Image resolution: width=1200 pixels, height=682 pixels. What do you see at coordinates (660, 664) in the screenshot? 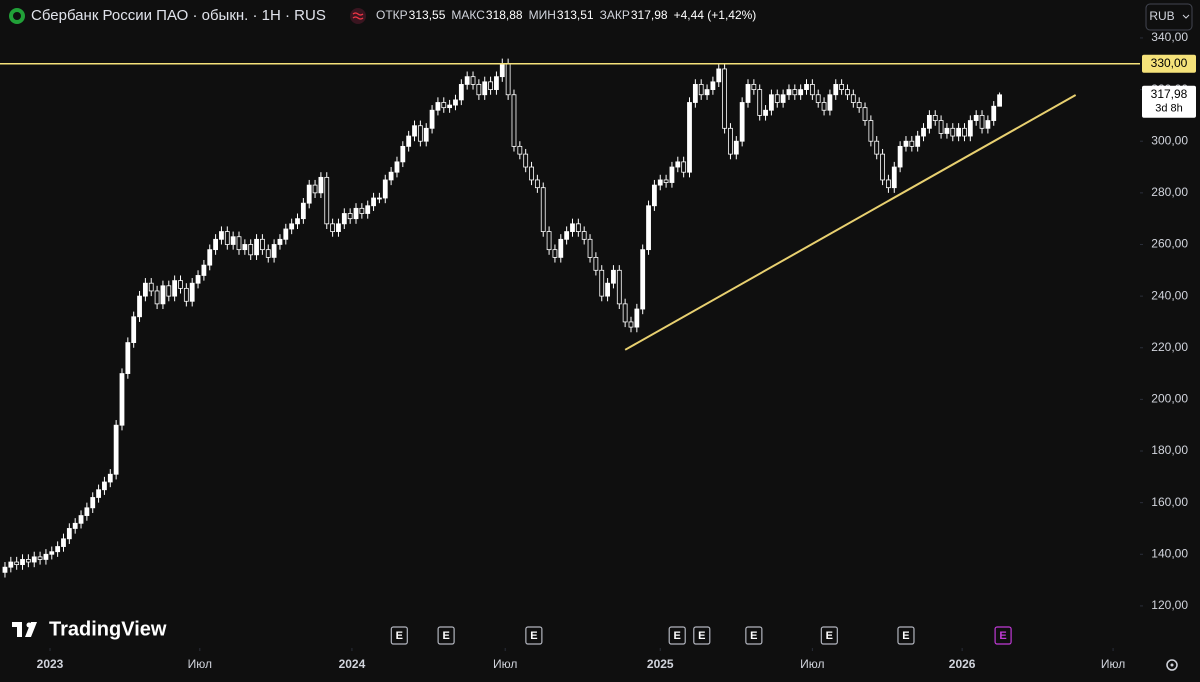
I see `x-tick-label: 2025` at bounding box center [660, 664].